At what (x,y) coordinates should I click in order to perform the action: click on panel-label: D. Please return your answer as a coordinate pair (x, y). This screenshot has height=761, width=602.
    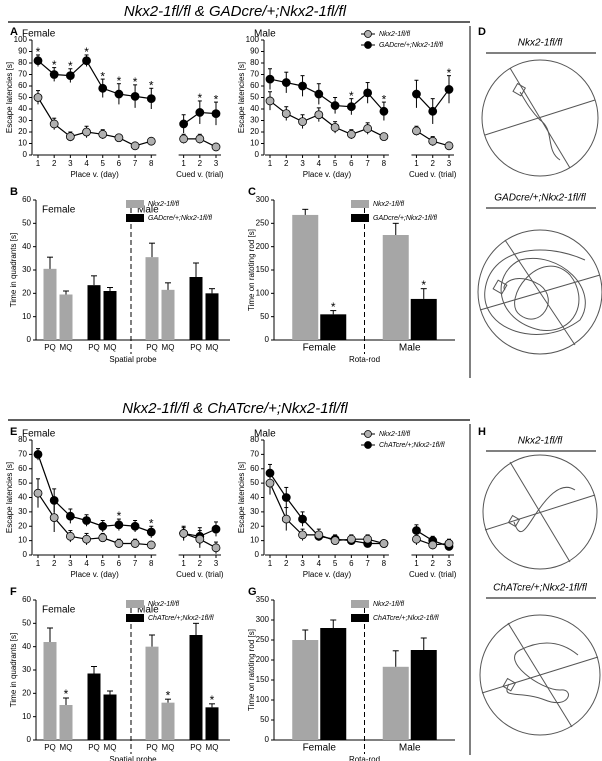
    Looking at the image, I should click on (482, 32).